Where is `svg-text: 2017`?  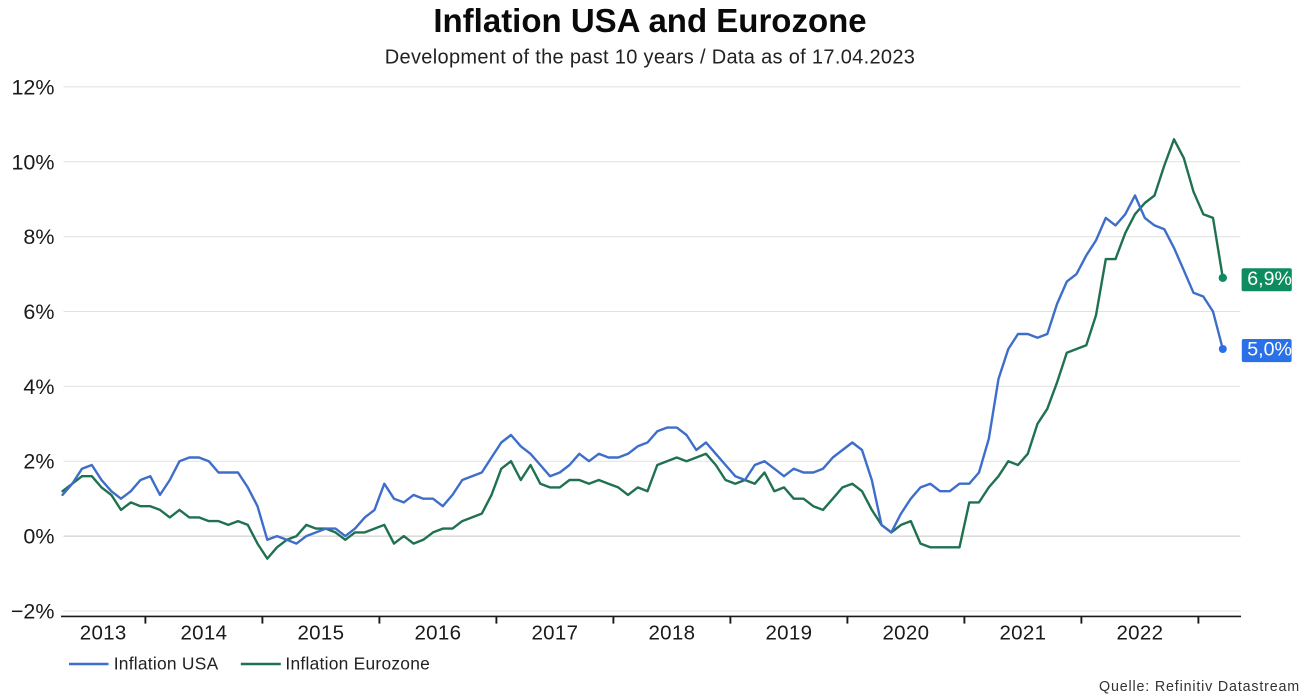 svg-text: 2017 is located at coordinates (554, 633).